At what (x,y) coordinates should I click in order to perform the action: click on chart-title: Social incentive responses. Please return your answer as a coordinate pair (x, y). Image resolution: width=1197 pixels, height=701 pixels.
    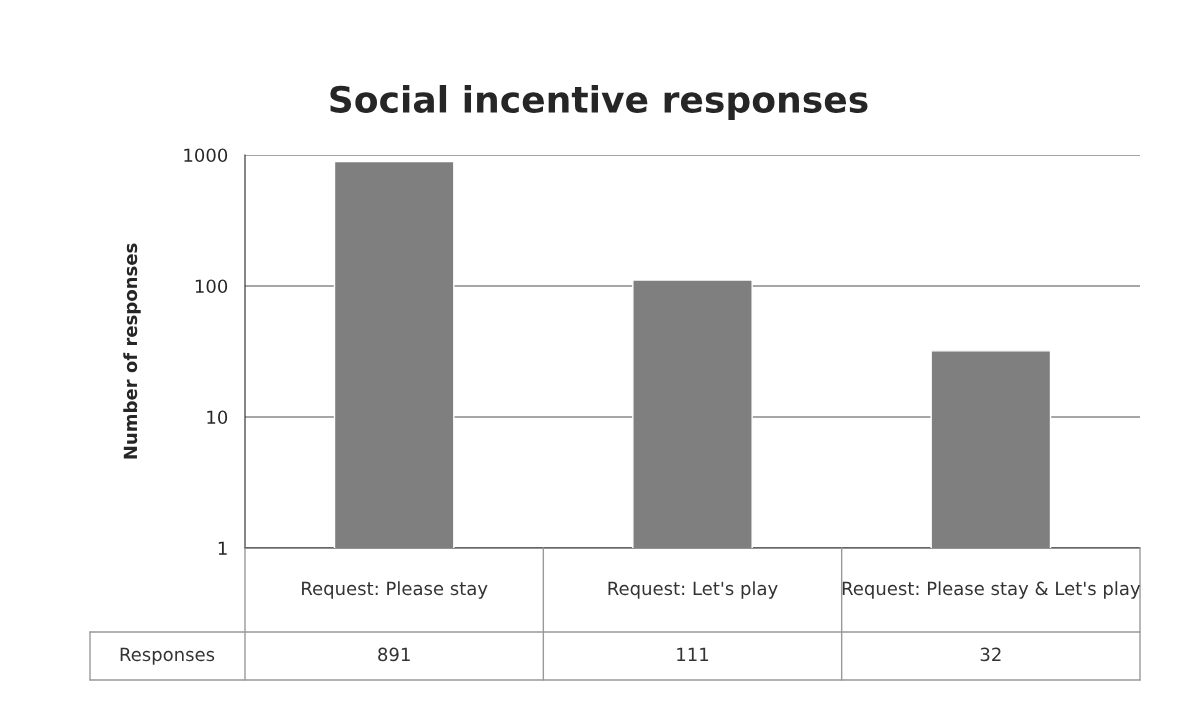
    Looking at the image, I should click on (599, 102).